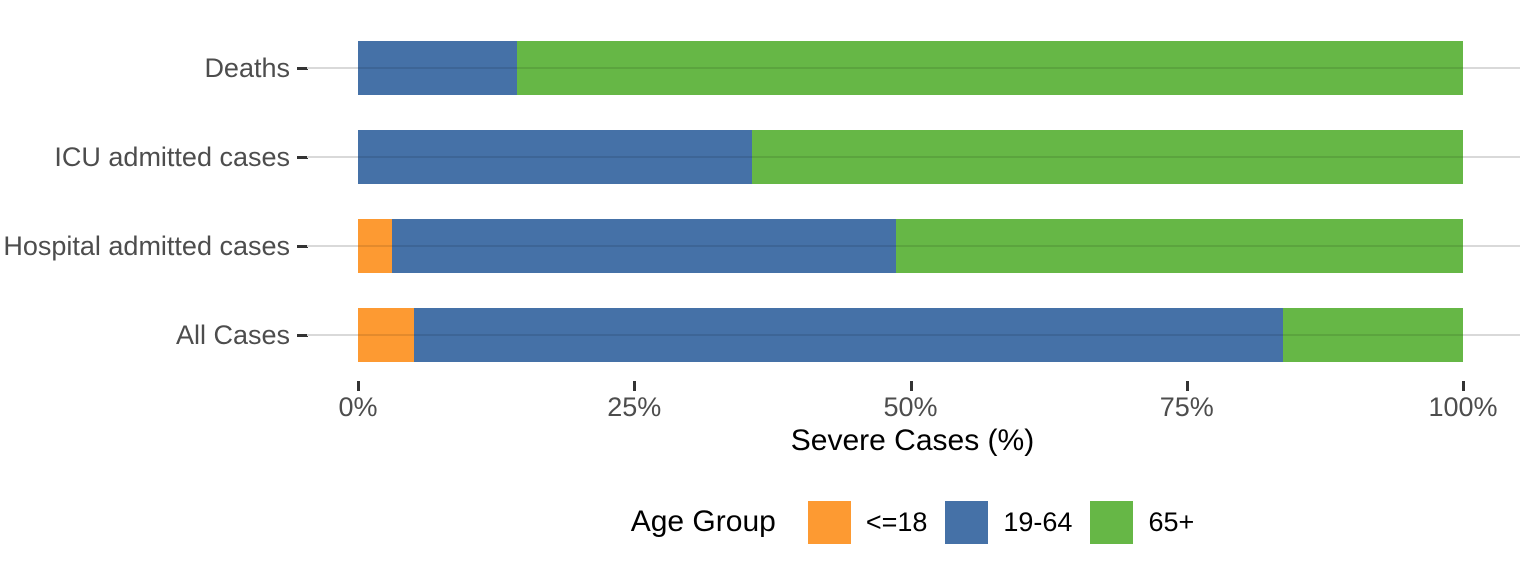  What do you see at coordinates (1038, 521) in the screenshot?
I see `legend-label: 19-64` at bounding box center [1038, 521].